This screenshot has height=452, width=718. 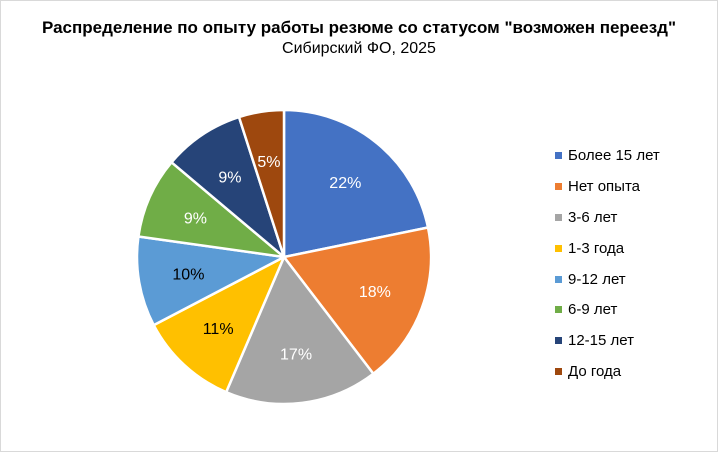 What do you see at coordinates (229, 177) in the screenshot?
I see `slice-label-6: 9%` at bounding box center [229, 177].